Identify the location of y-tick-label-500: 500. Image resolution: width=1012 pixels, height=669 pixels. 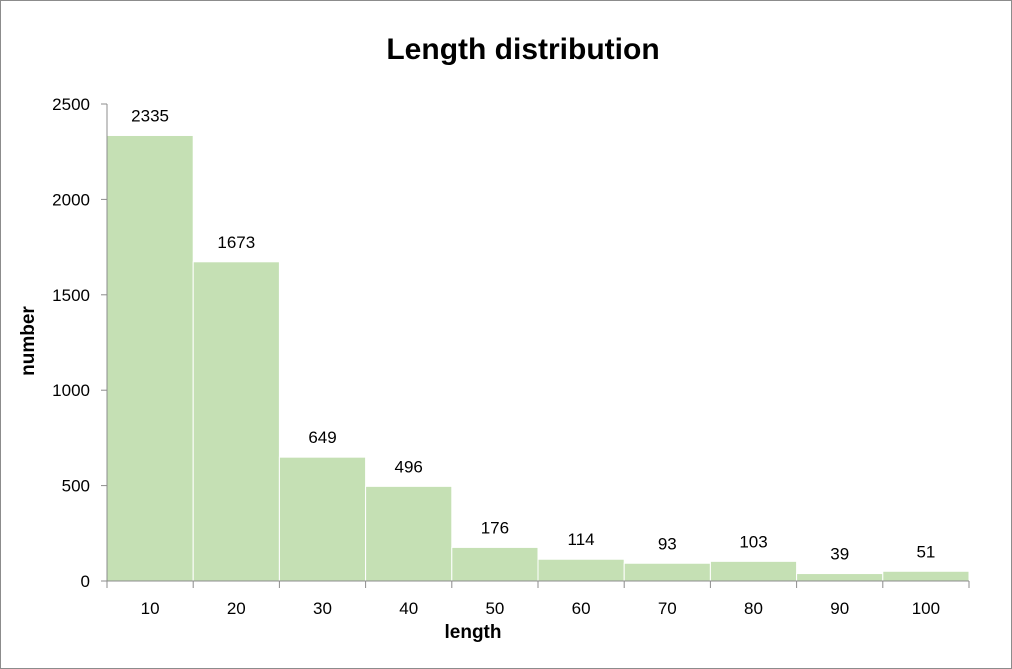
(76, 486).